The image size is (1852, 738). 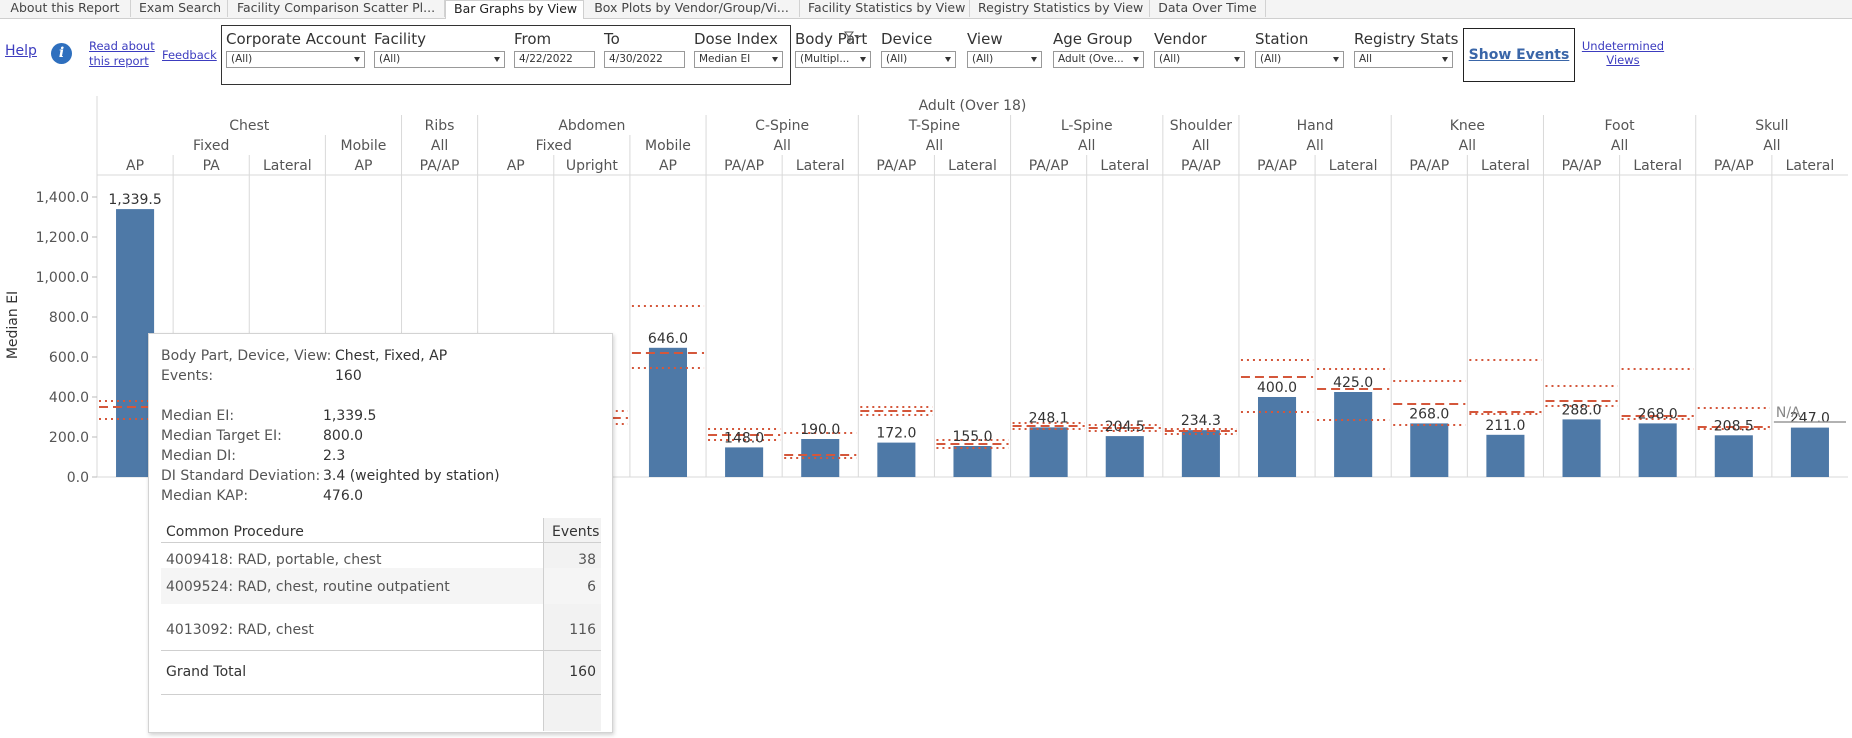 What do you see at coordinates (440, 126) in the screenshot?
I see `body-part-header-label: Ribs` at bounding box center [440, 126].